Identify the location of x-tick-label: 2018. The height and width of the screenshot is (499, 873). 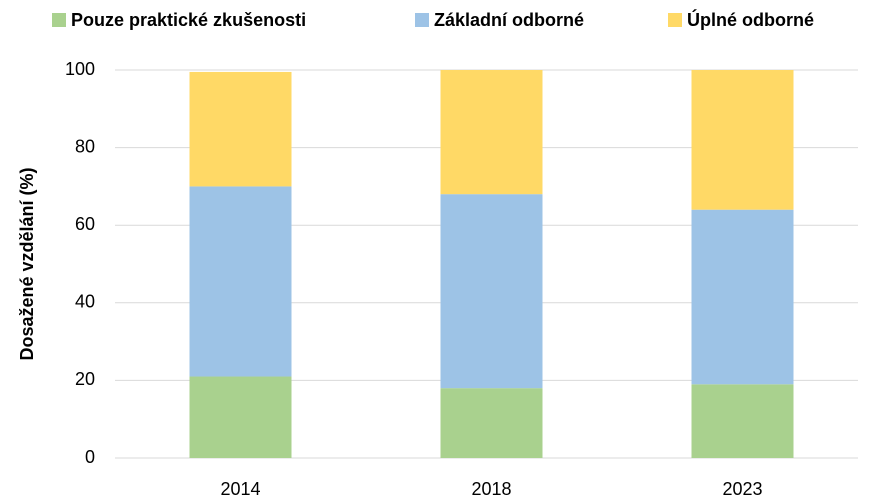
(491, 489).